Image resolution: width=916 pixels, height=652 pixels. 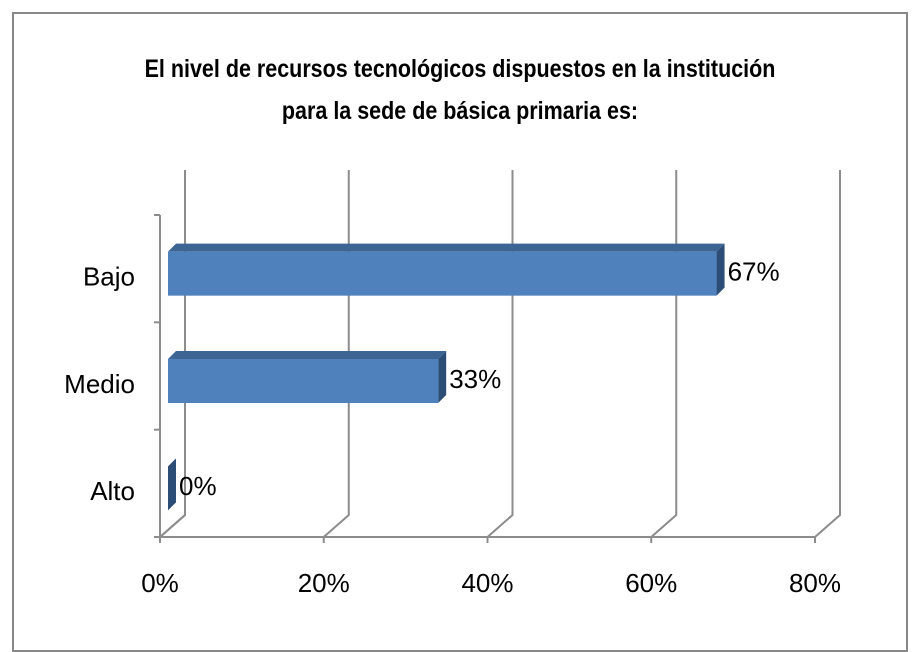 What do you see at coordinates (487, 583) in the screenshot?
I see `x-tick-label: 40%` at bounding box center [487, 583].